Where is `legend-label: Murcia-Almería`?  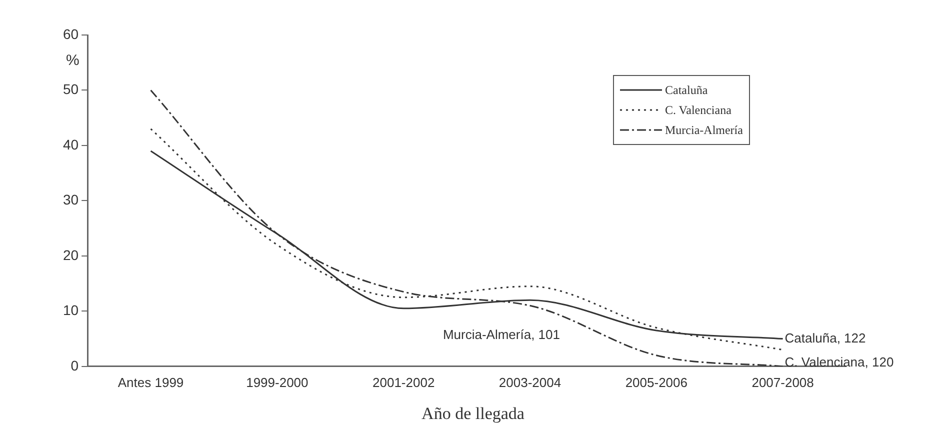
legend-label: Murcia-Almería is located at coordinates (704, 130).